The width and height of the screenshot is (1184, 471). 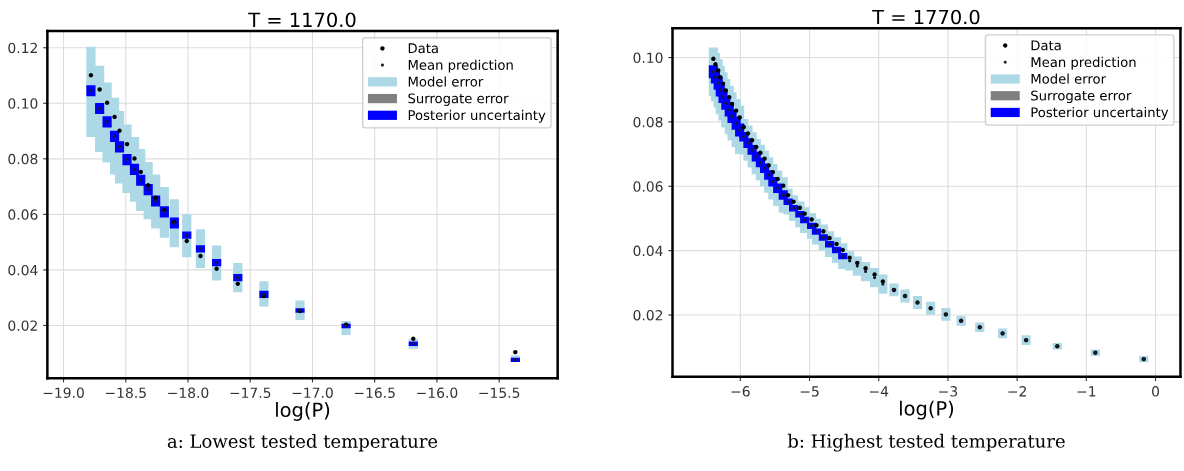 I want to click on x-tick-label: −1, so click(x=1086, y=391).